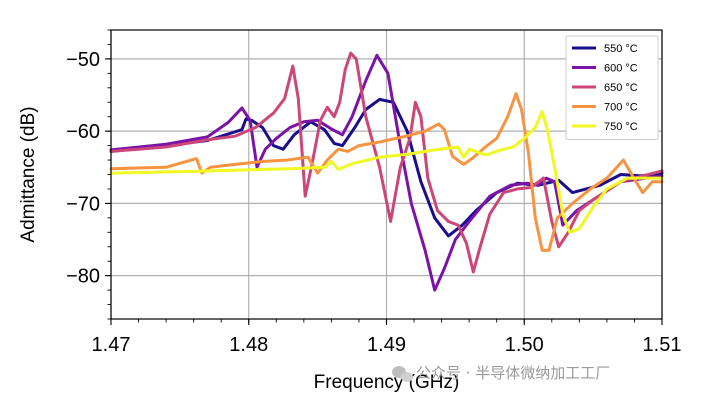  Describe the element at coordinates (662, 345) in the screenshot. I see `x-tick-label: 1.51` at that location.